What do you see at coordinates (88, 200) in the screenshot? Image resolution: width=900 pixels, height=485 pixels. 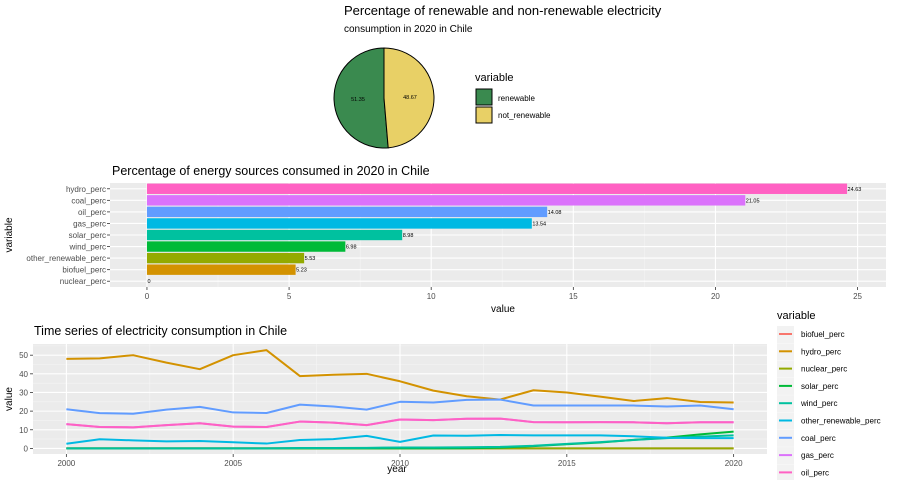 I see `bar-category-label: coal_perc` at bounding box center [88, 200].